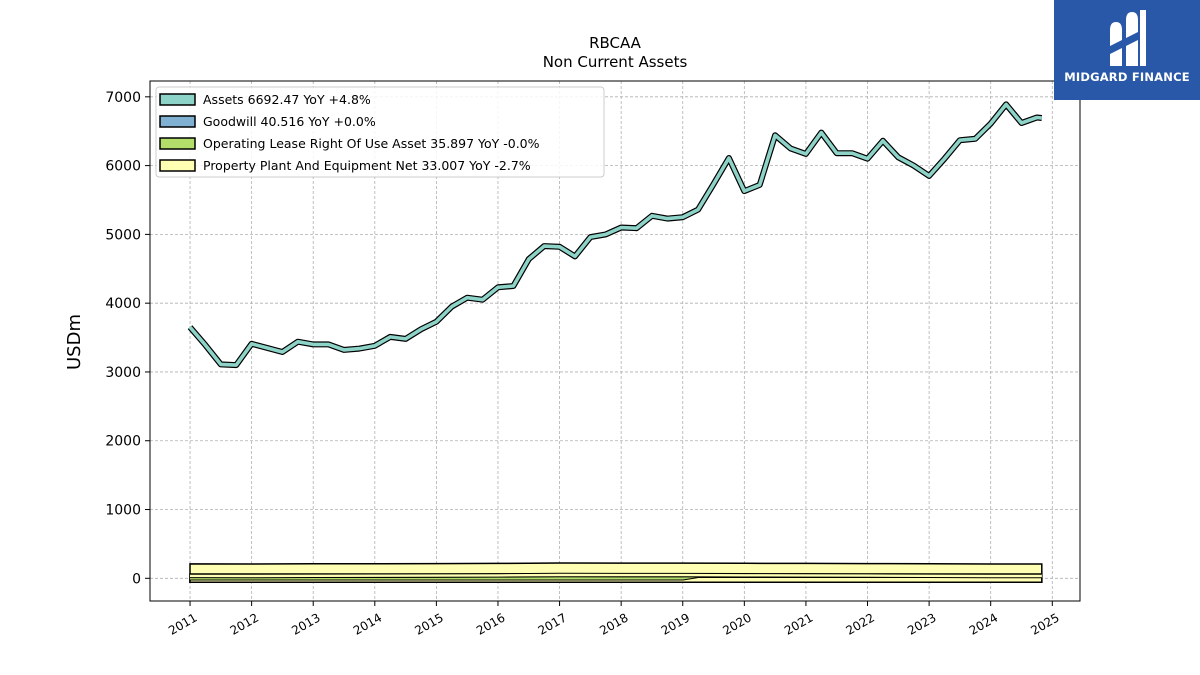  Describe the element at coordinates (490, 623) in the screenshot. I see `x-tick-label: 2016` at that location.